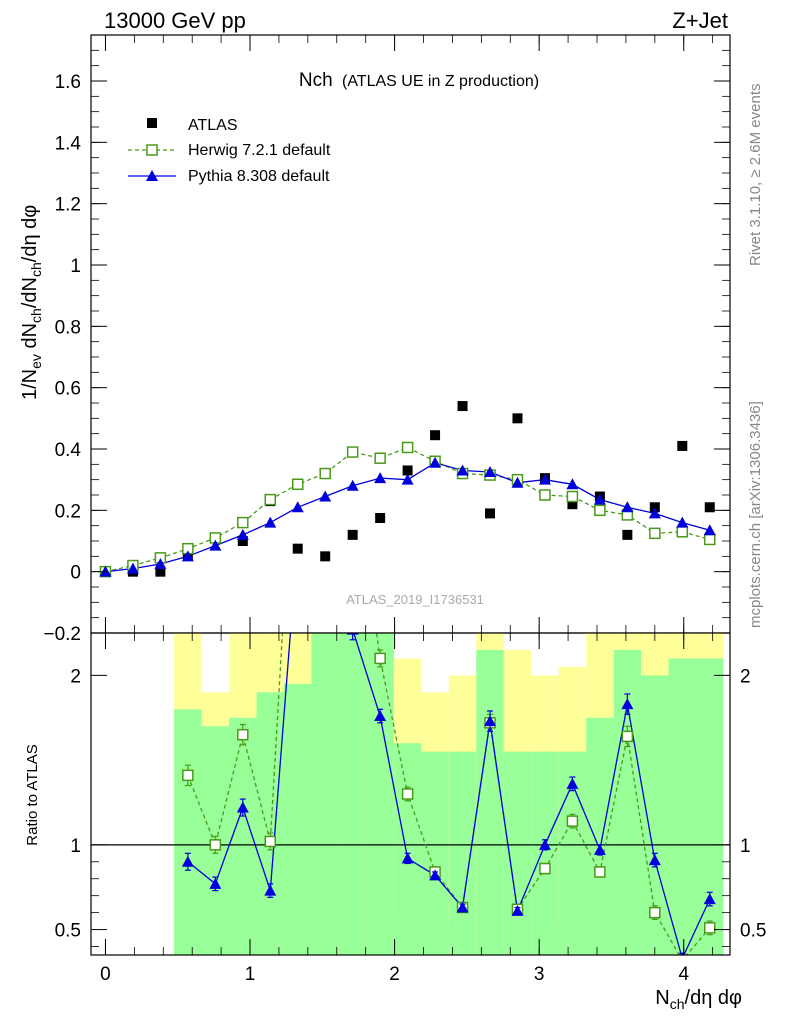 The image size is (786, 1024). I want to click on rivet-version-label: Rivet 3.1.10, ≥ 2.6M events, so click(755, 175).